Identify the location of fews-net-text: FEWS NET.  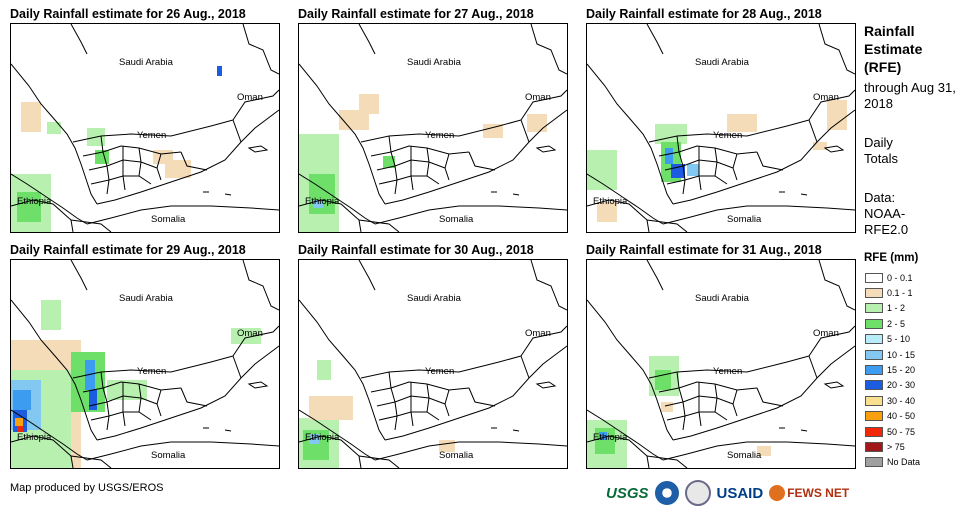
(818, 493).